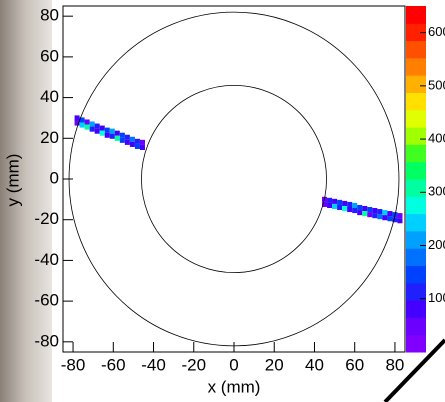 The image size is (445, 402). Describe the element at coordinates (49, 15) in the screenshot. I see `y-tick-label: 80` at that location.